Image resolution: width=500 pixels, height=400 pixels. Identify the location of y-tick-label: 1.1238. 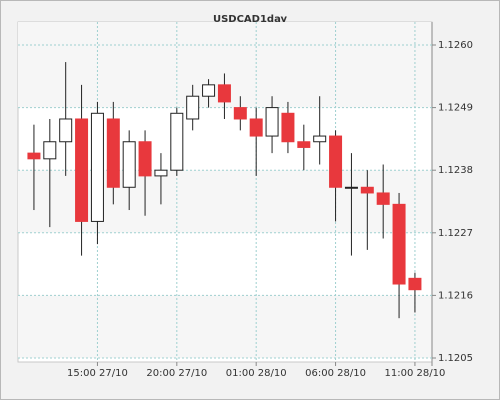
(455, 170).